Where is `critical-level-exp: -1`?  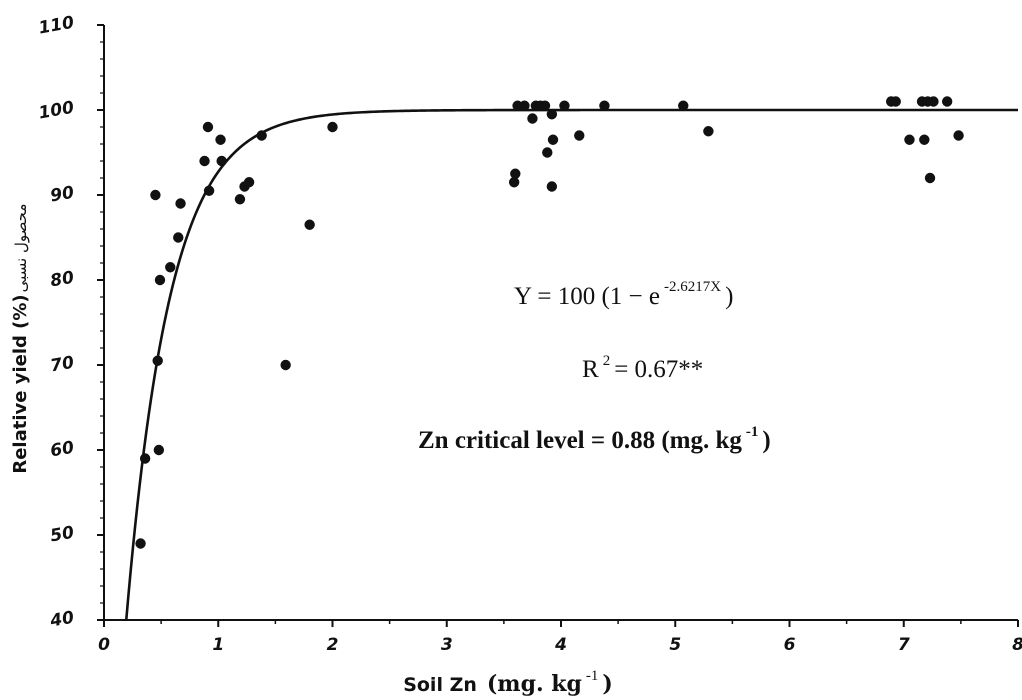 critical-level-exp: -1 is located at coordinates (752, 432).